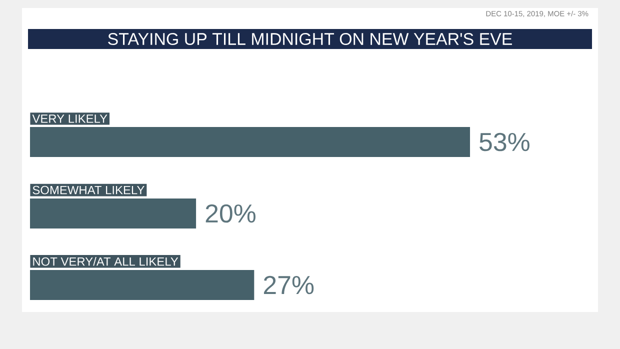 Image resolution: width=620 pixels, height=349 pixels. I want to click on data-label: 27%, so click(289, 285).